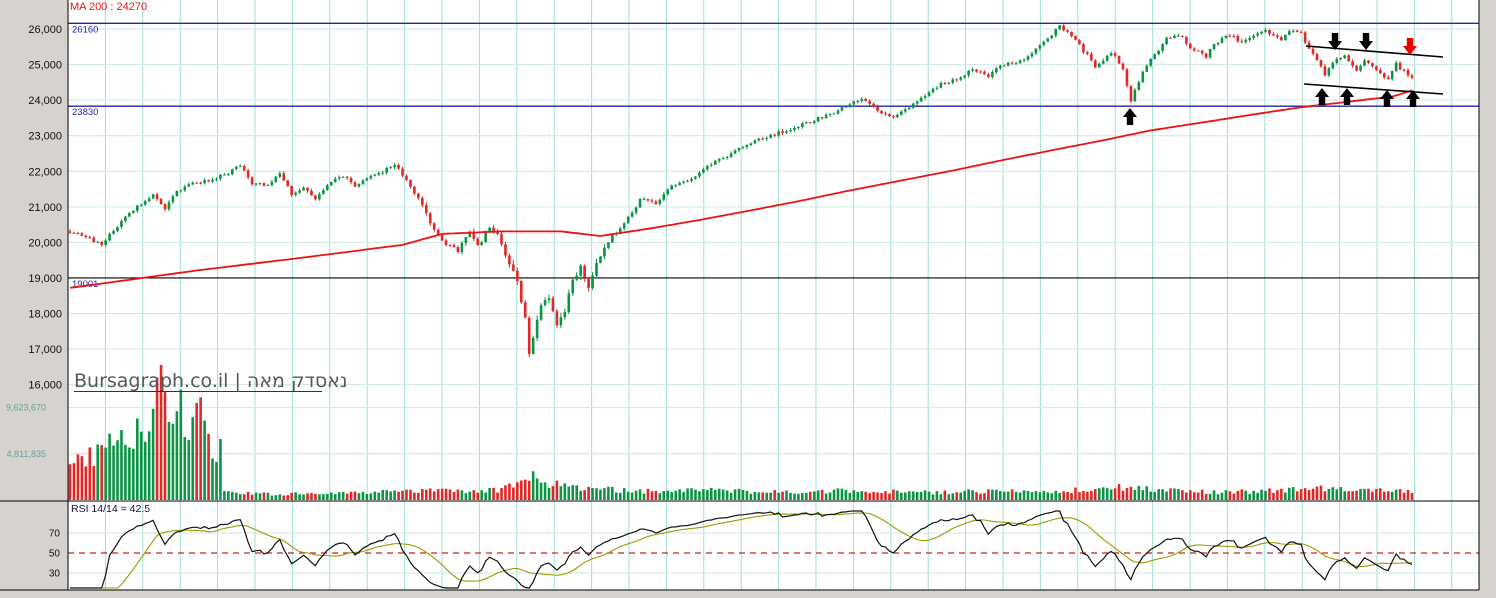 The image size is (1496, 598). I want to click on price-tick-label: 17,000, so click(45, 350).